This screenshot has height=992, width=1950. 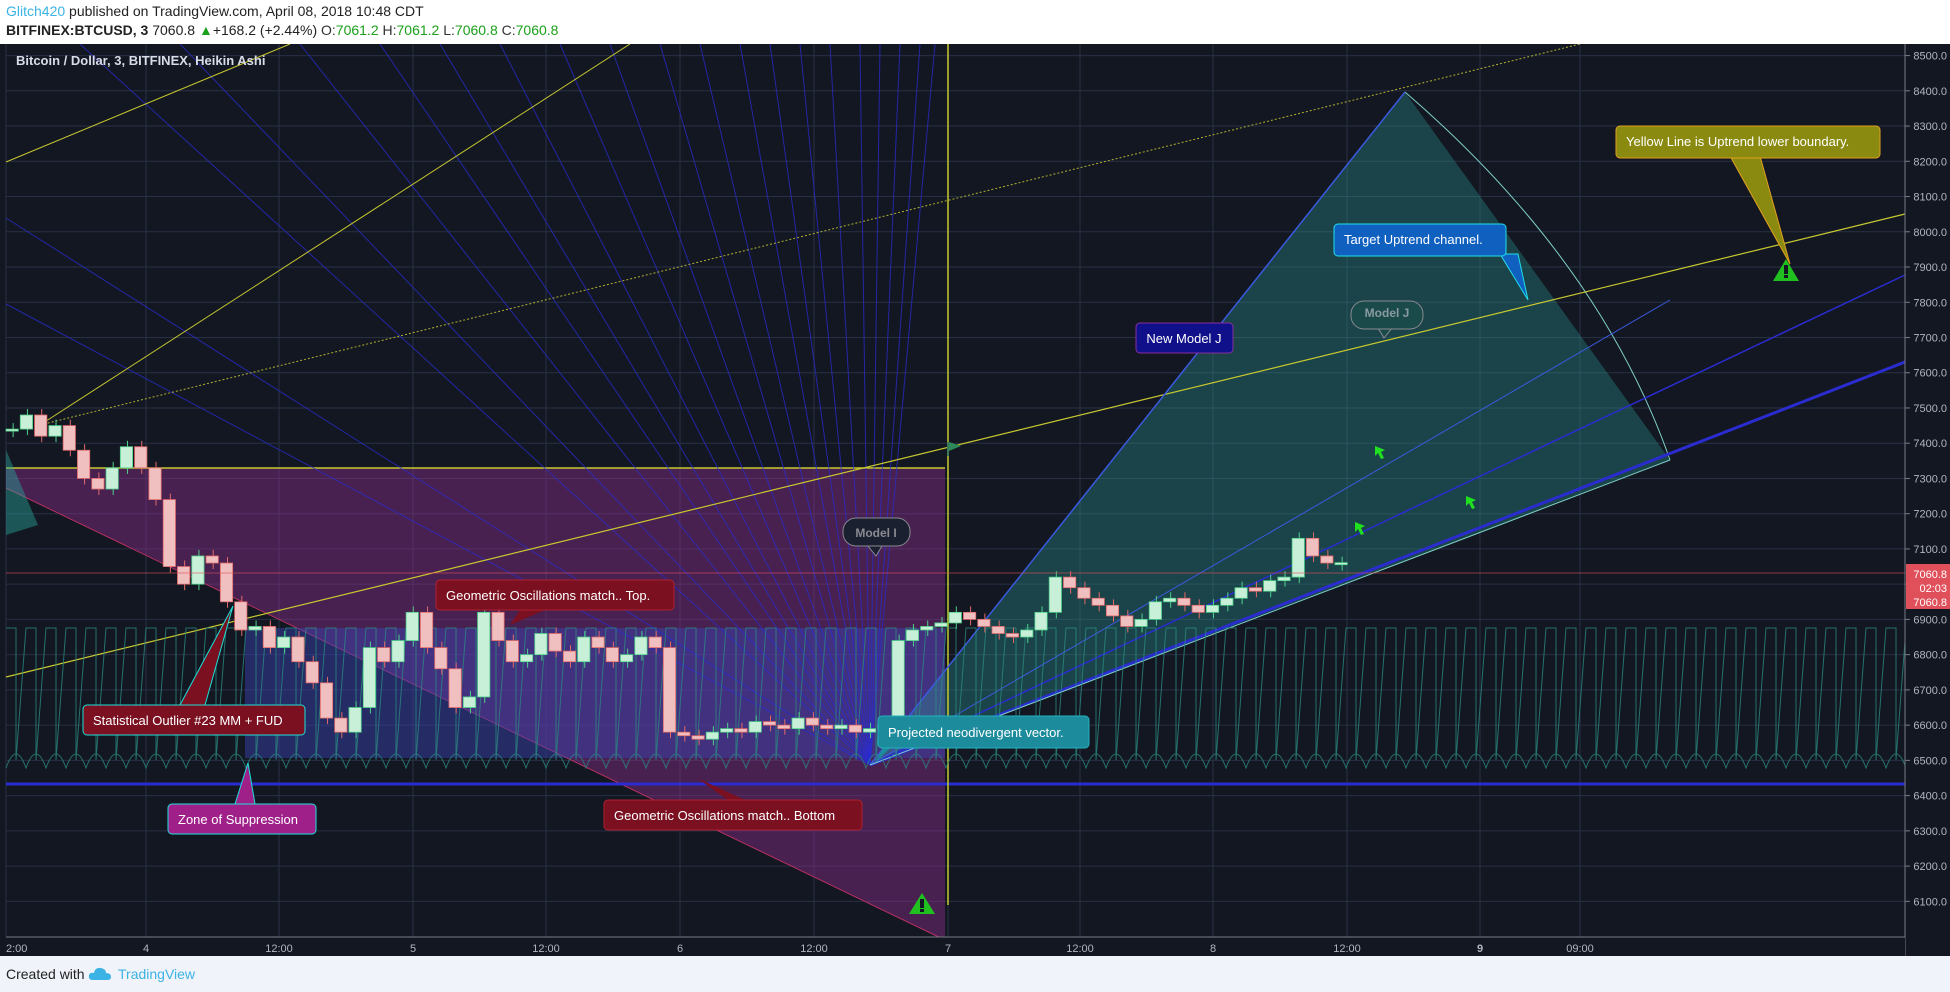 What do you see at coordinates (1380, 452) in the screenshot?
I see `green-up-arrow-icon` at bounding box center [1380, 452].